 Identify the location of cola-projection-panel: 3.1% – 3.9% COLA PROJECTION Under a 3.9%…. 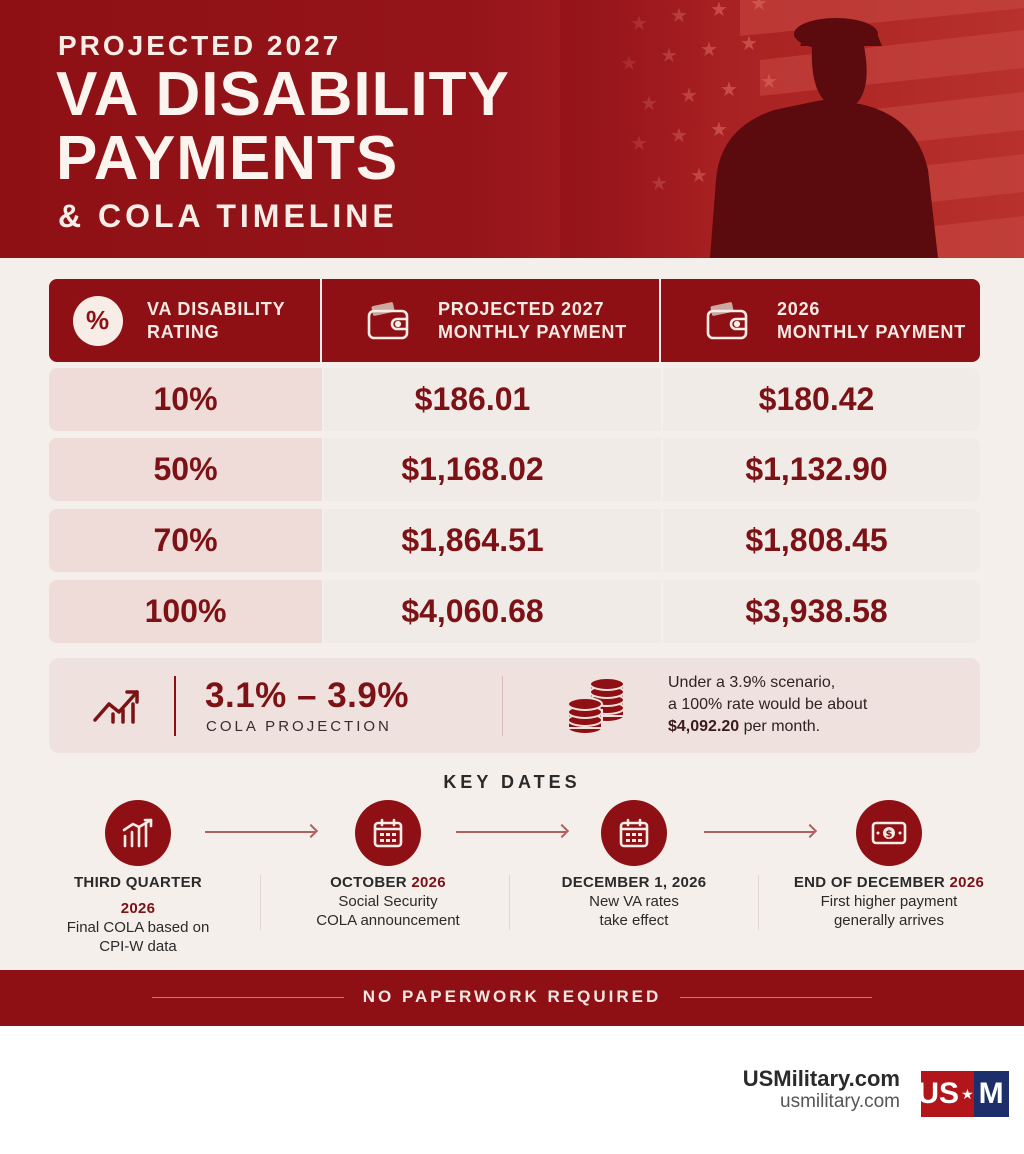
(514, 705).